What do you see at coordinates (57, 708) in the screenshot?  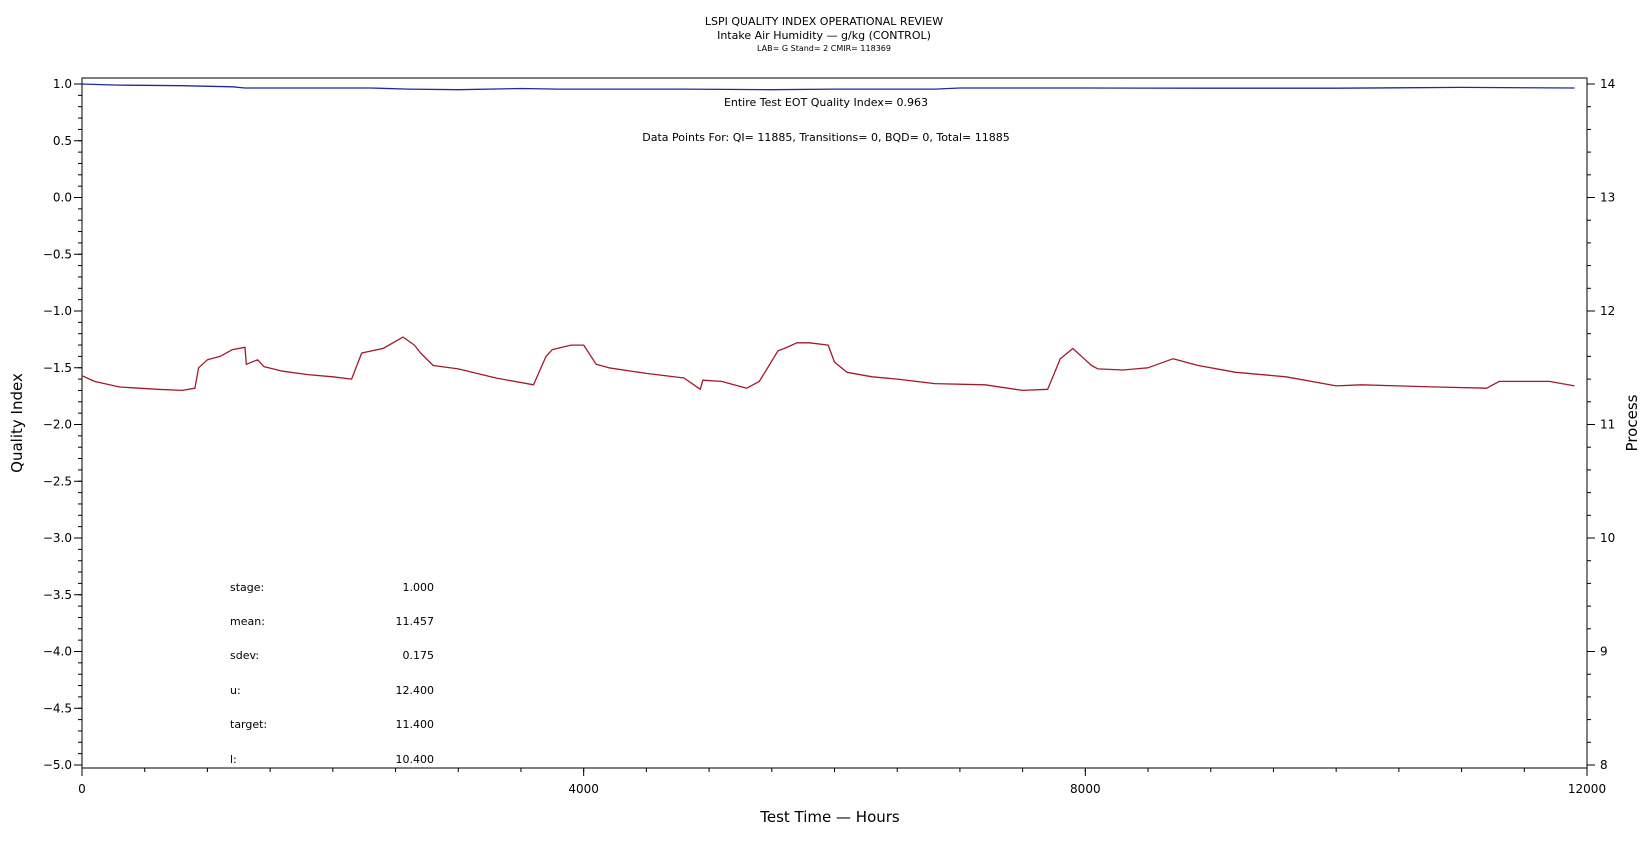 I see `y-tick-label: −4.5` at bounding box center [57, 708].